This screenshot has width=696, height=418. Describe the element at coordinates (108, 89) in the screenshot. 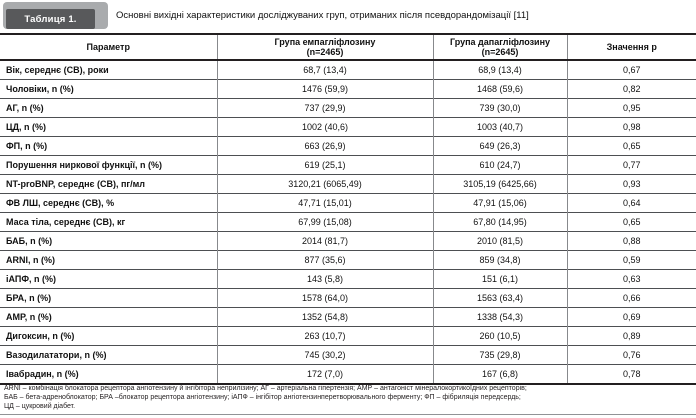

I see `parameter-cell: Чоловіки, n (%)` at that location.